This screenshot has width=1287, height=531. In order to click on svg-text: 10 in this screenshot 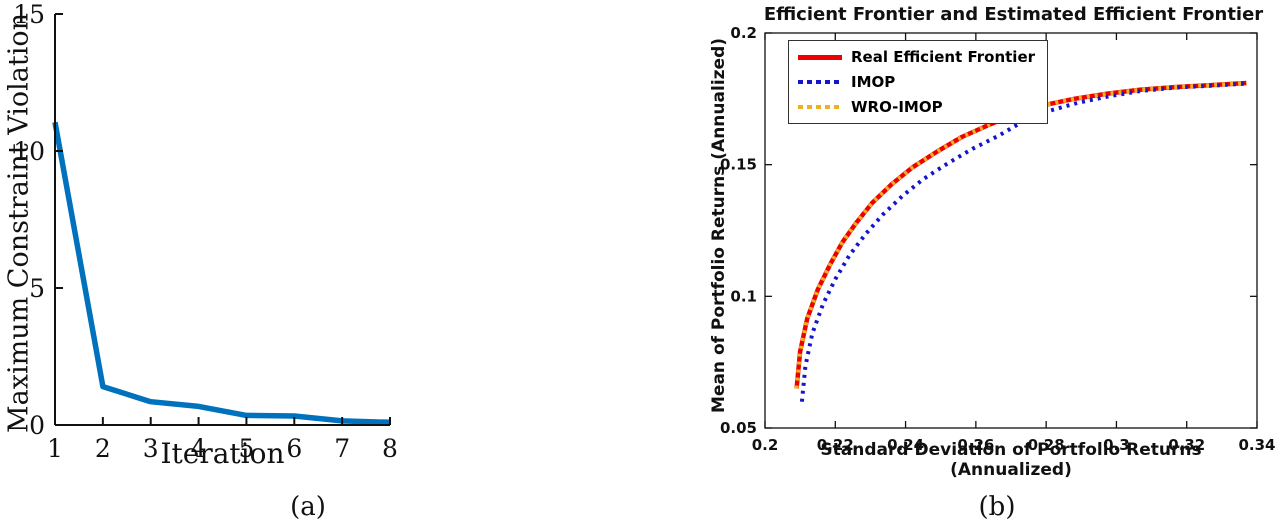, I will do `click(29, 151)`.